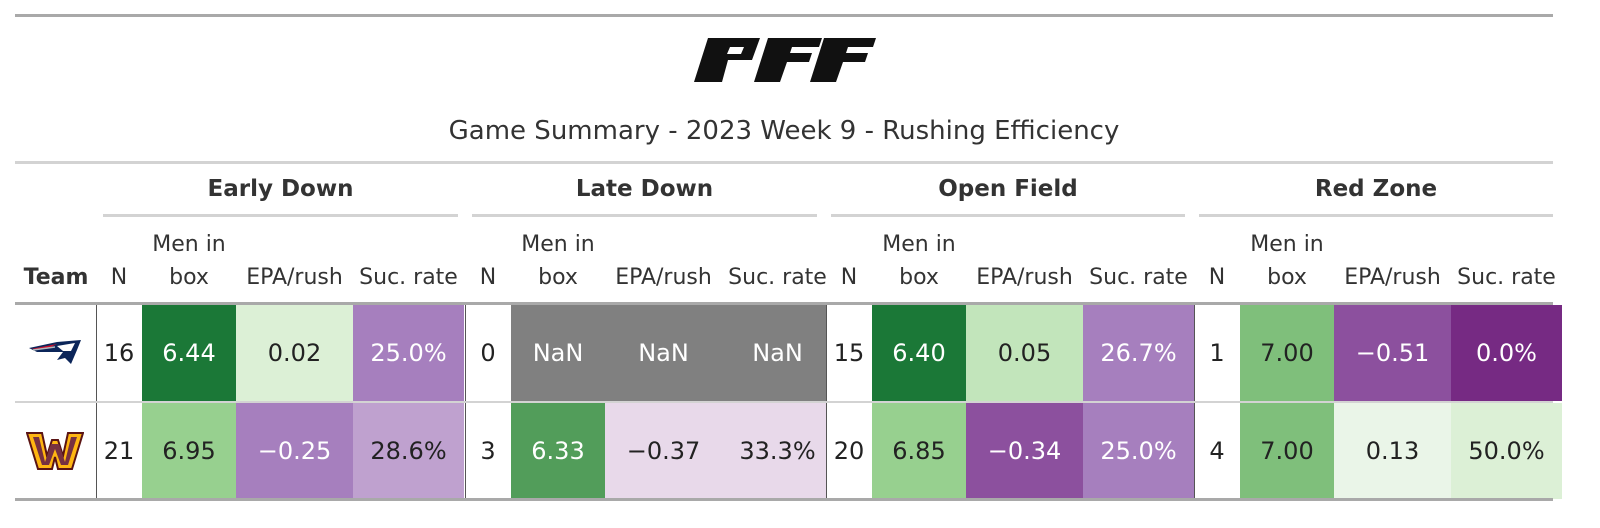 This screenshot has height=528, width=1600. I want to click on cell-epa-rush: 0.02, so click(294, 353).